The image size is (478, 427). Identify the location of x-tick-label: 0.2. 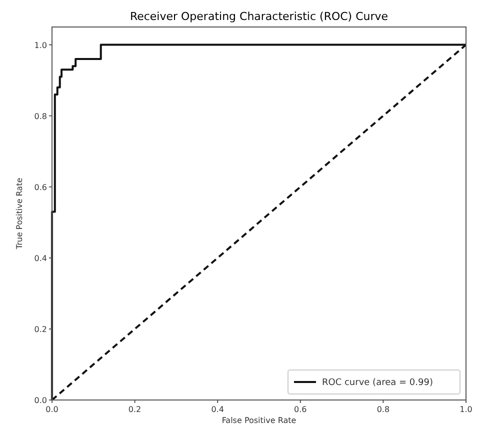
(135, 409).